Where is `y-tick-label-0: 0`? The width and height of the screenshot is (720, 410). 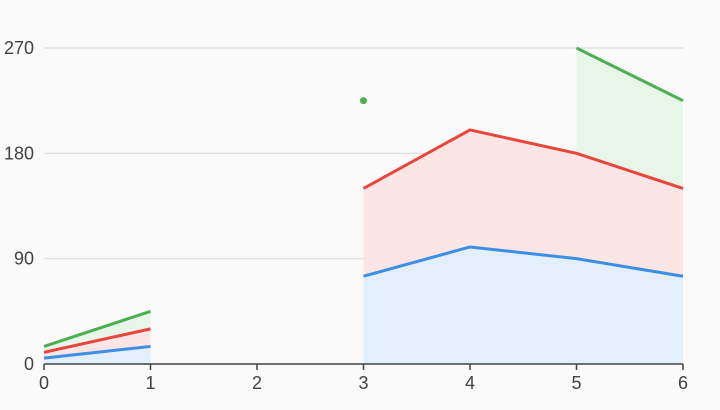 y-tick-label-0: 0 is located at coordinates (29, 364).